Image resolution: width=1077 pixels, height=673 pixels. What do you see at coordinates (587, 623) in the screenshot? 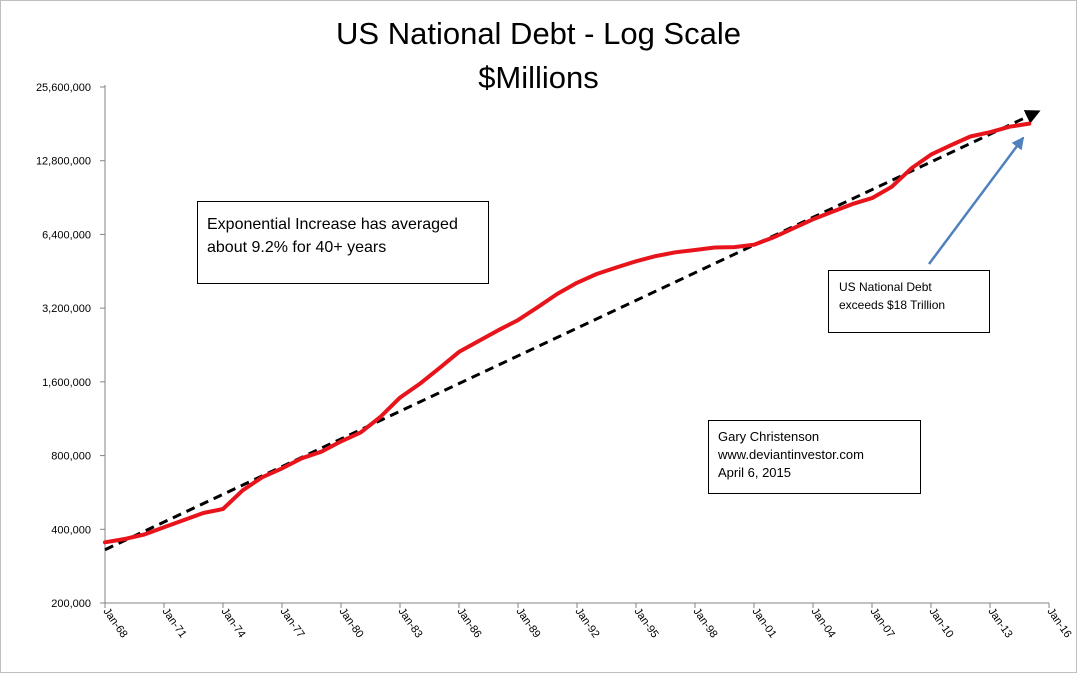
I see `x-tick-label: Jan-92` at bounding box center [587, 623].